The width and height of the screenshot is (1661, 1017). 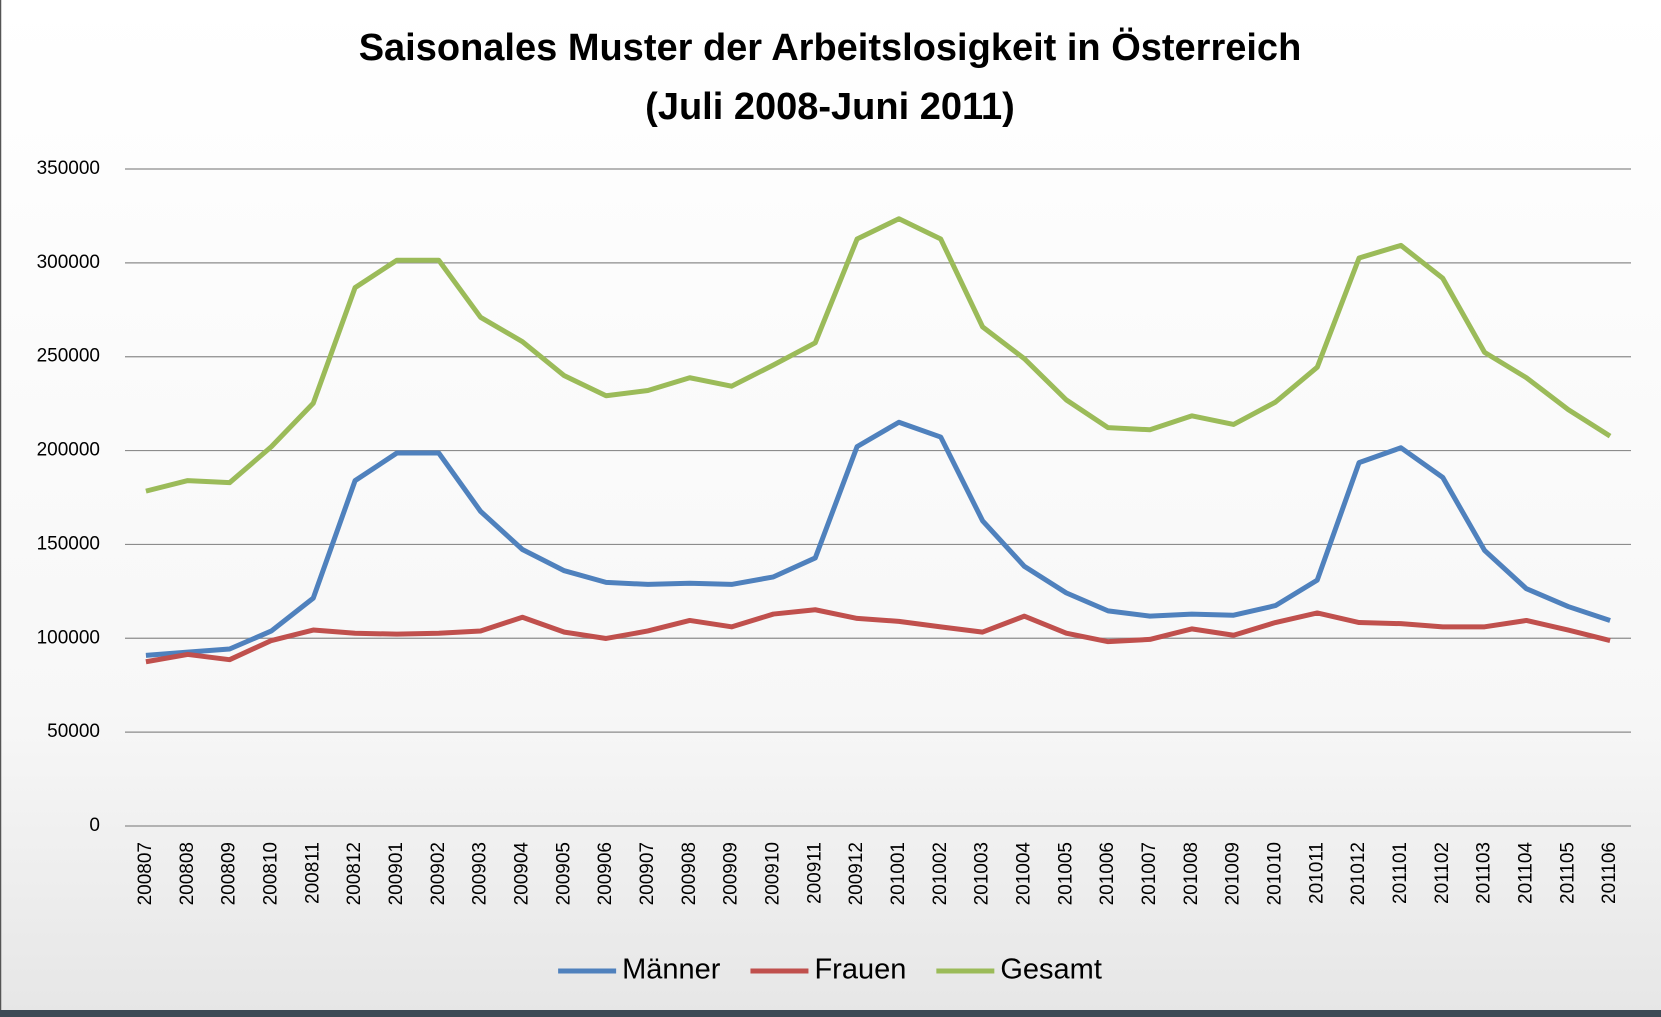 What do you see at coordinates (689, 873) in the screenshot?
I see `x-tick-label: 200908` at bounding box center [689, 873].